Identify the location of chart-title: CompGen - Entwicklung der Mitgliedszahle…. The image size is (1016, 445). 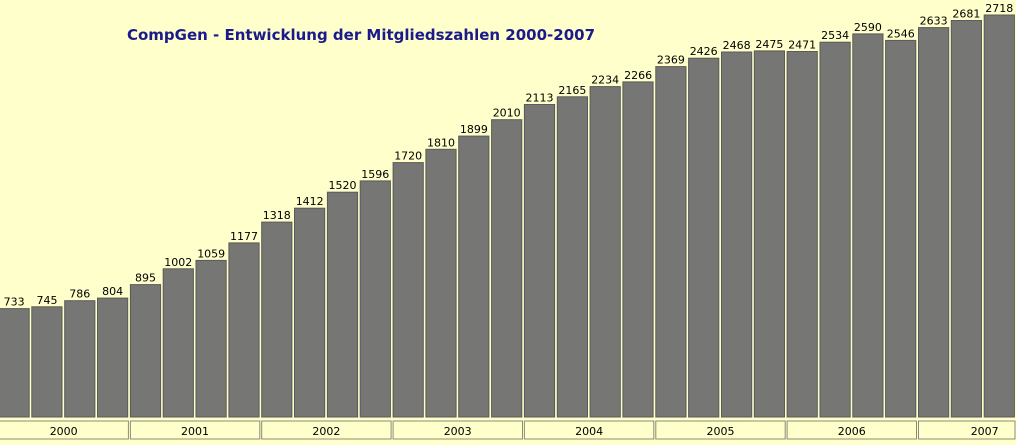
(361, 35).